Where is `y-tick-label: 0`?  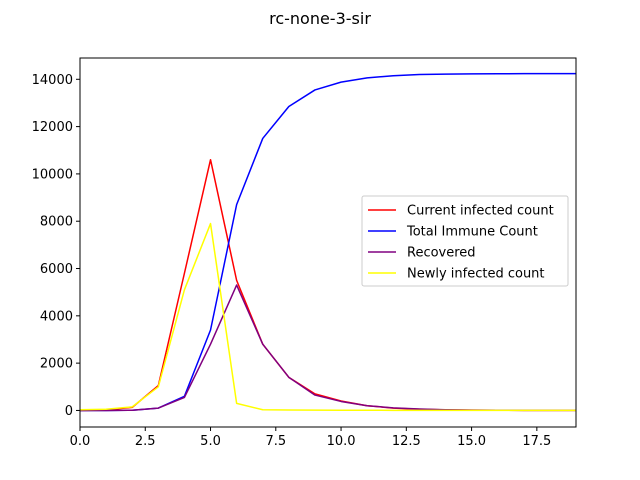 y-tick-label: 0 is located at coordinates (69, 411).